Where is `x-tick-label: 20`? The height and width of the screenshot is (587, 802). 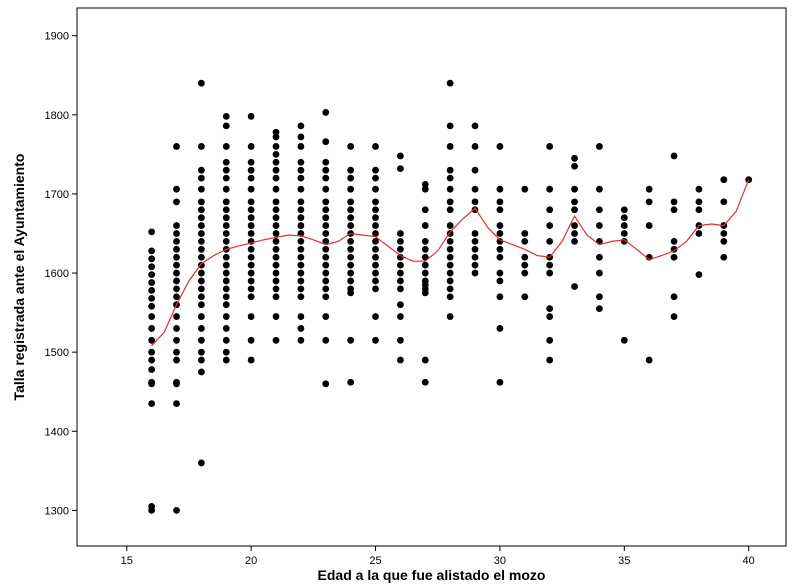 x-tick-label: 20 is located at coordinates (251, 561).